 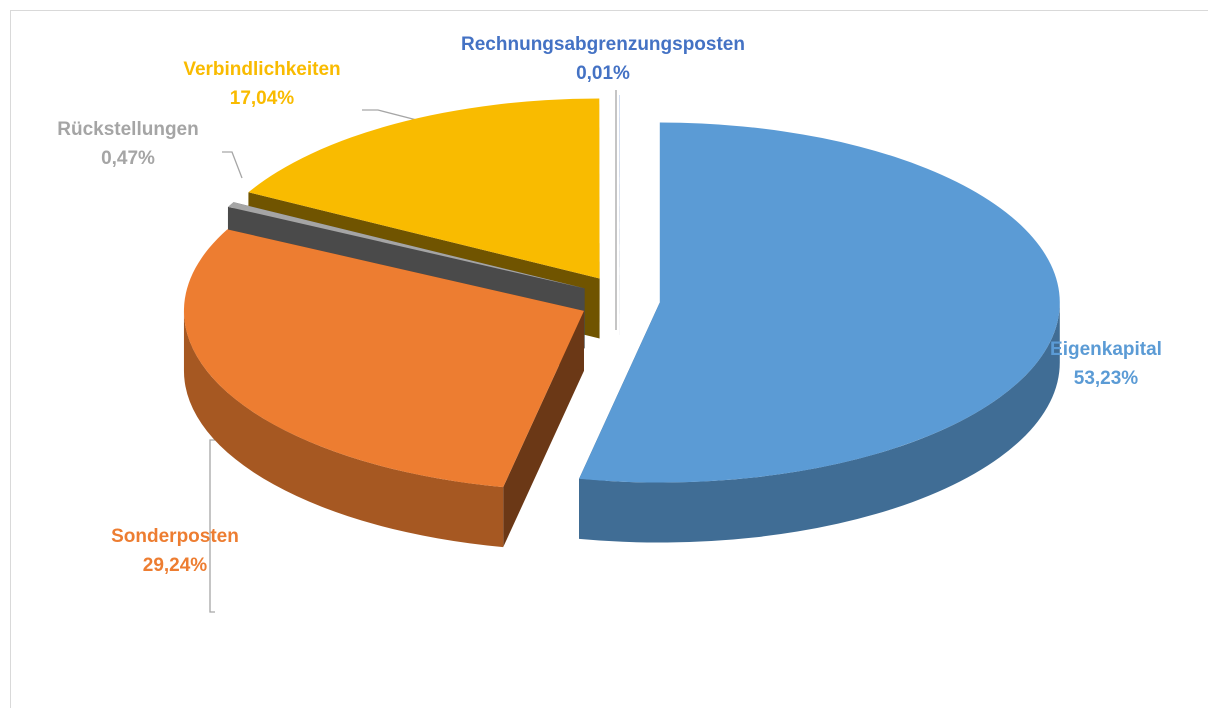 I want to click on slice, so click(x=383, y=388).